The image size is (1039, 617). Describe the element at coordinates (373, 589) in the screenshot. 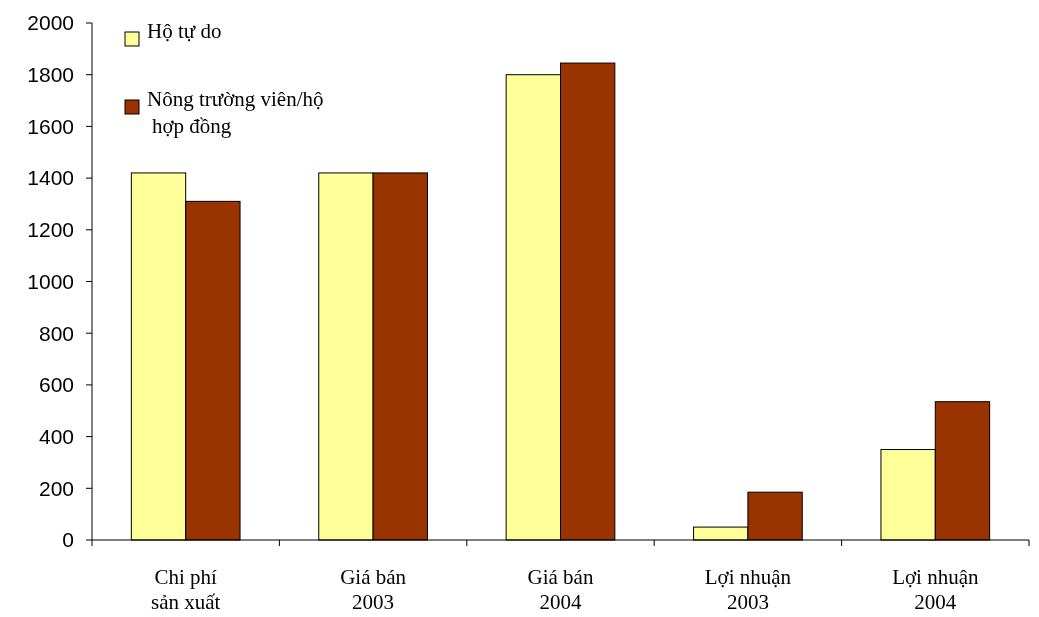

I see `x-tick-label: Giá bán 2003` at that location.